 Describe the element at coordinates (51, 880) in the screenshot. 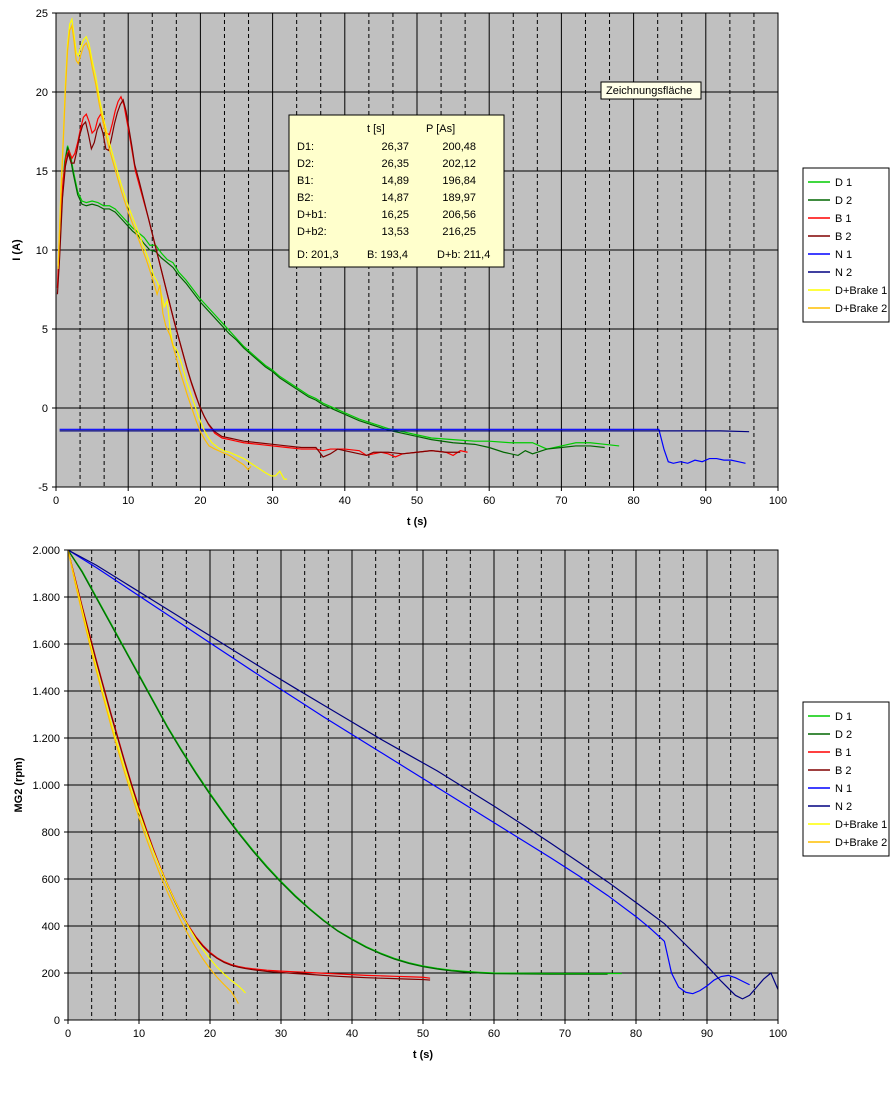

I see `y-tick-label: 600` at that location.